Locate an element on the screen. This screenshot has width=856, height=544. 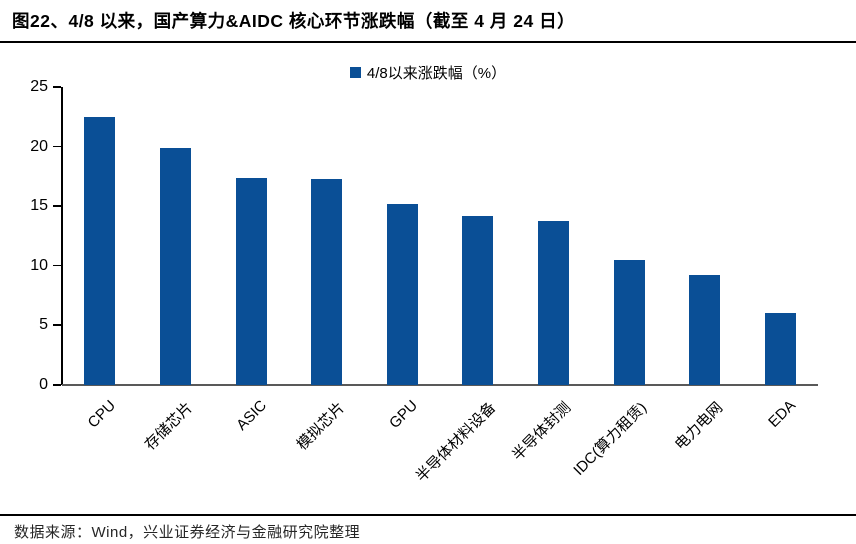
x-category-label: CPU is located at coordinates (101, 414).